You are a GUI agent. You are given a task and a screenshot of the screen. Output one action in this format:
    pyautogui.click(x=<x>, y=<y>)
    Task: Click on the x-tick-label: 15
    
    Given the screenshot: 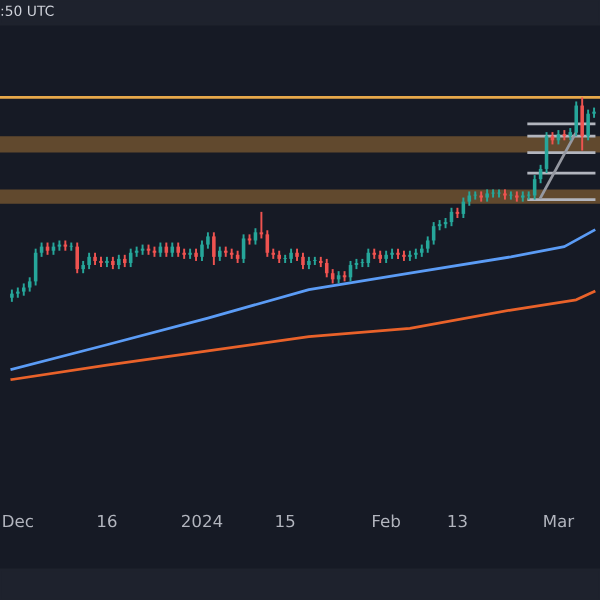 What is the action you would take?
    pyautogui.click(x=285, y=521)
    